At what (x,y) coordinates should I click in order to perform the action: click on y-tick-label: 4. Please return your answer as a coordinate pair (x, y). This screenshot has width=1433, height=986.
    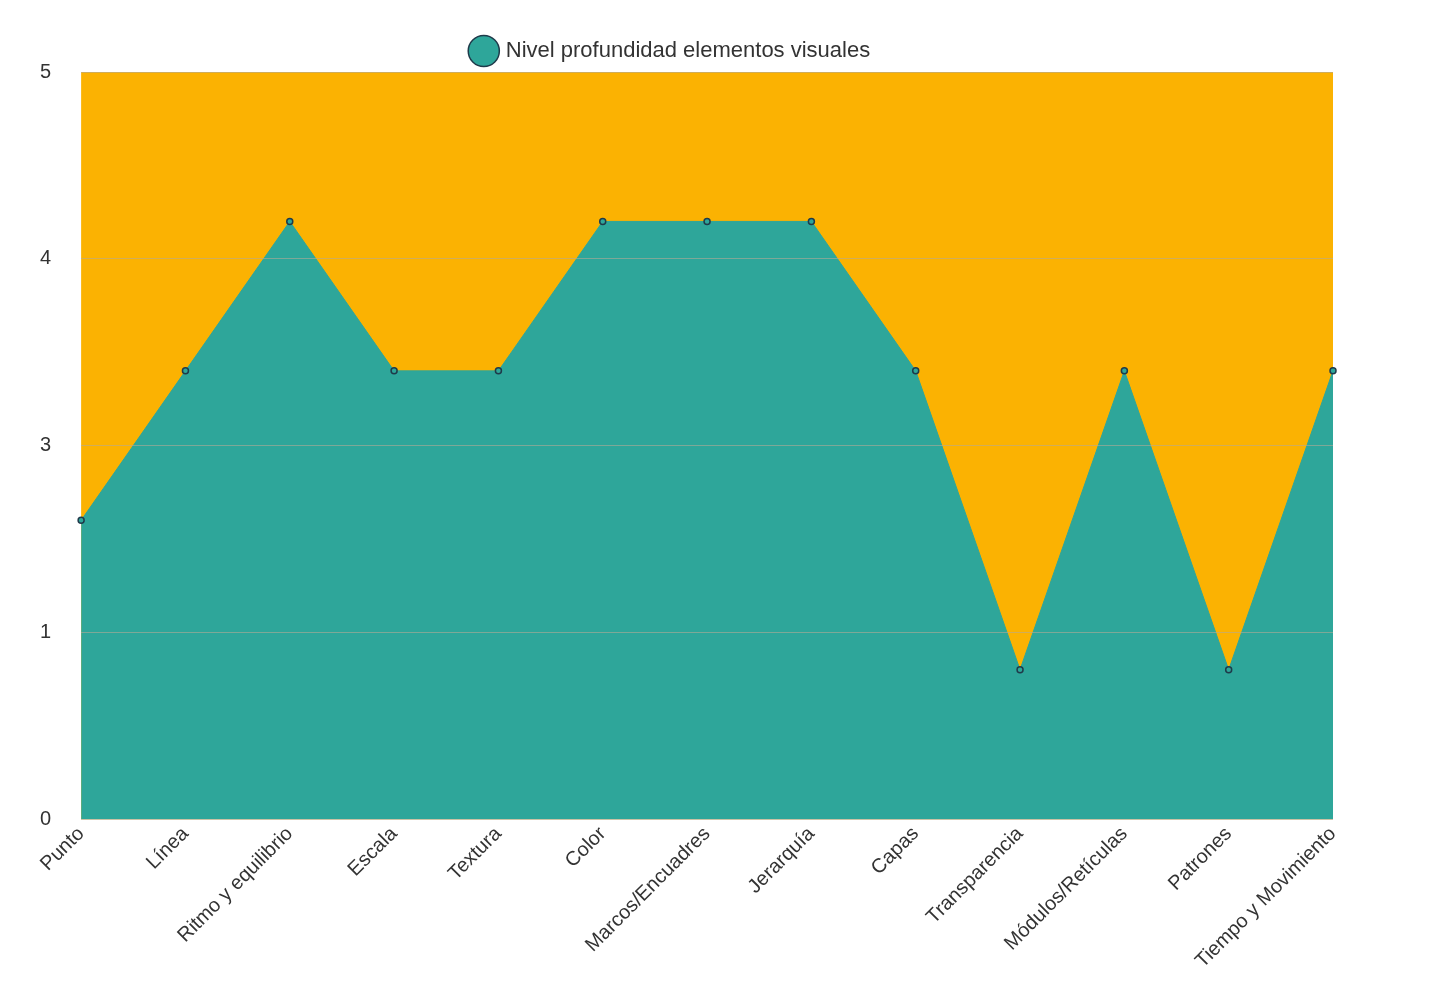
    Looking at the image, I should click on (46, 257).